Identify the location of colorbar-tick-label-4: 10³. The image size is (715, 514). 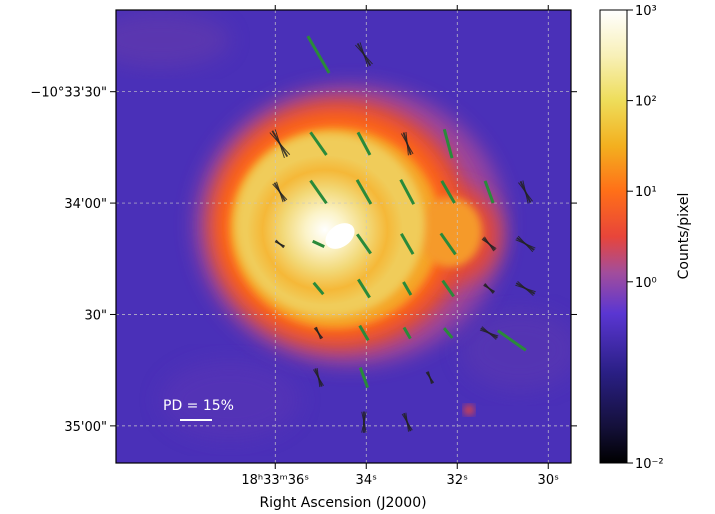
(646, 11).